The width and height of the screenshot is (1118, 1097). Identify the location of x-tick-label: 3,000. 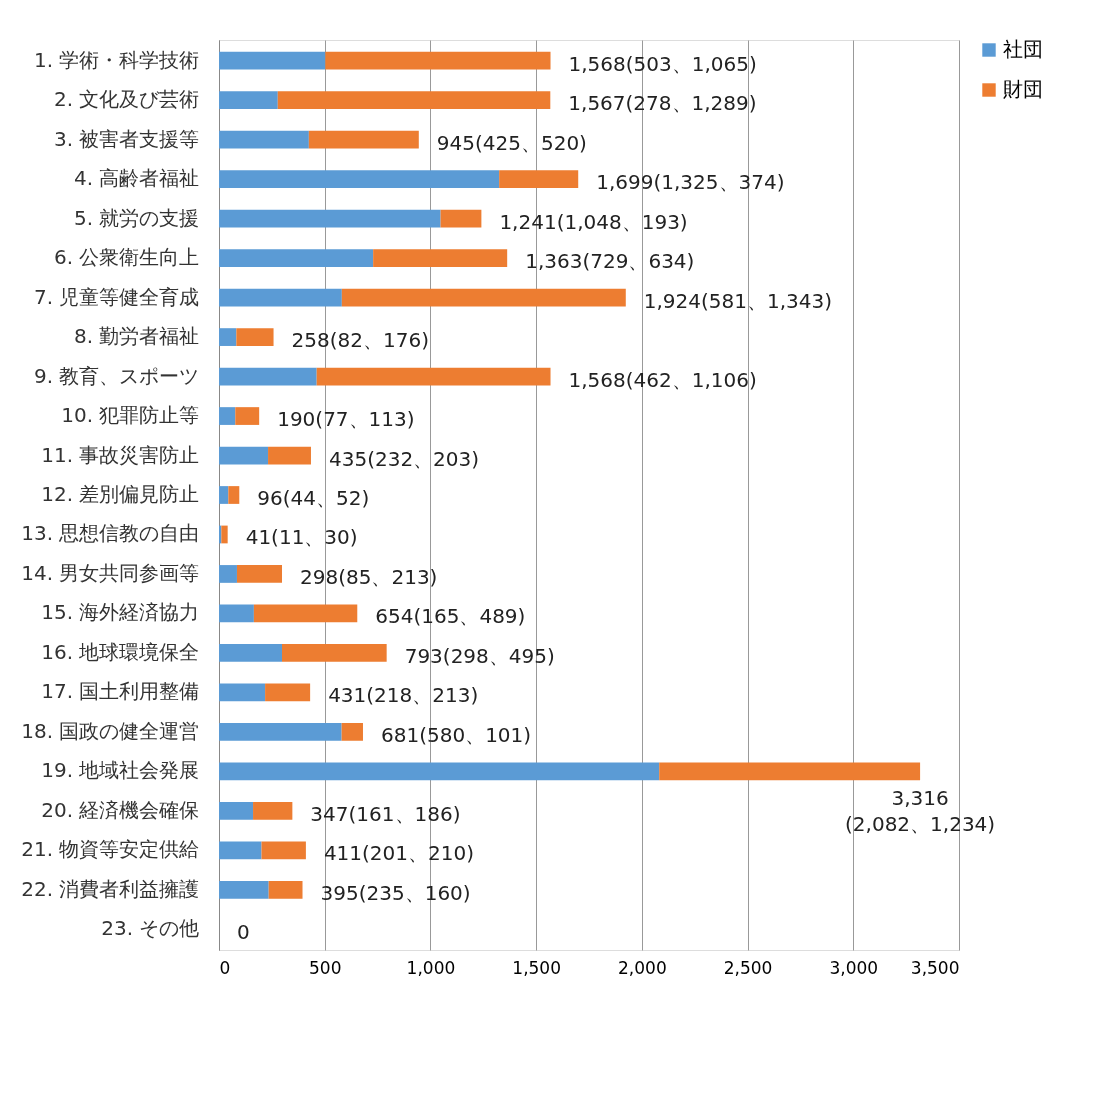
(854, 967).